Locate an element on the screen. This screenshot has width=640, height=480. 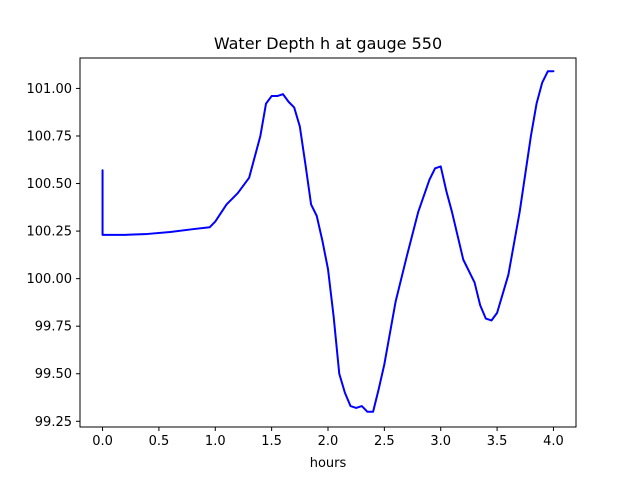
y-tick-label: 100.50 is located at coordinates (50, 184).